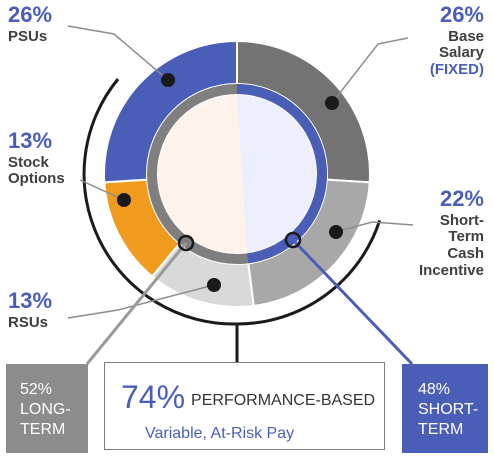  Describe the element at coordinates (28, 322) in the screenshot. I see `rsus-label: RSUs` at that location.